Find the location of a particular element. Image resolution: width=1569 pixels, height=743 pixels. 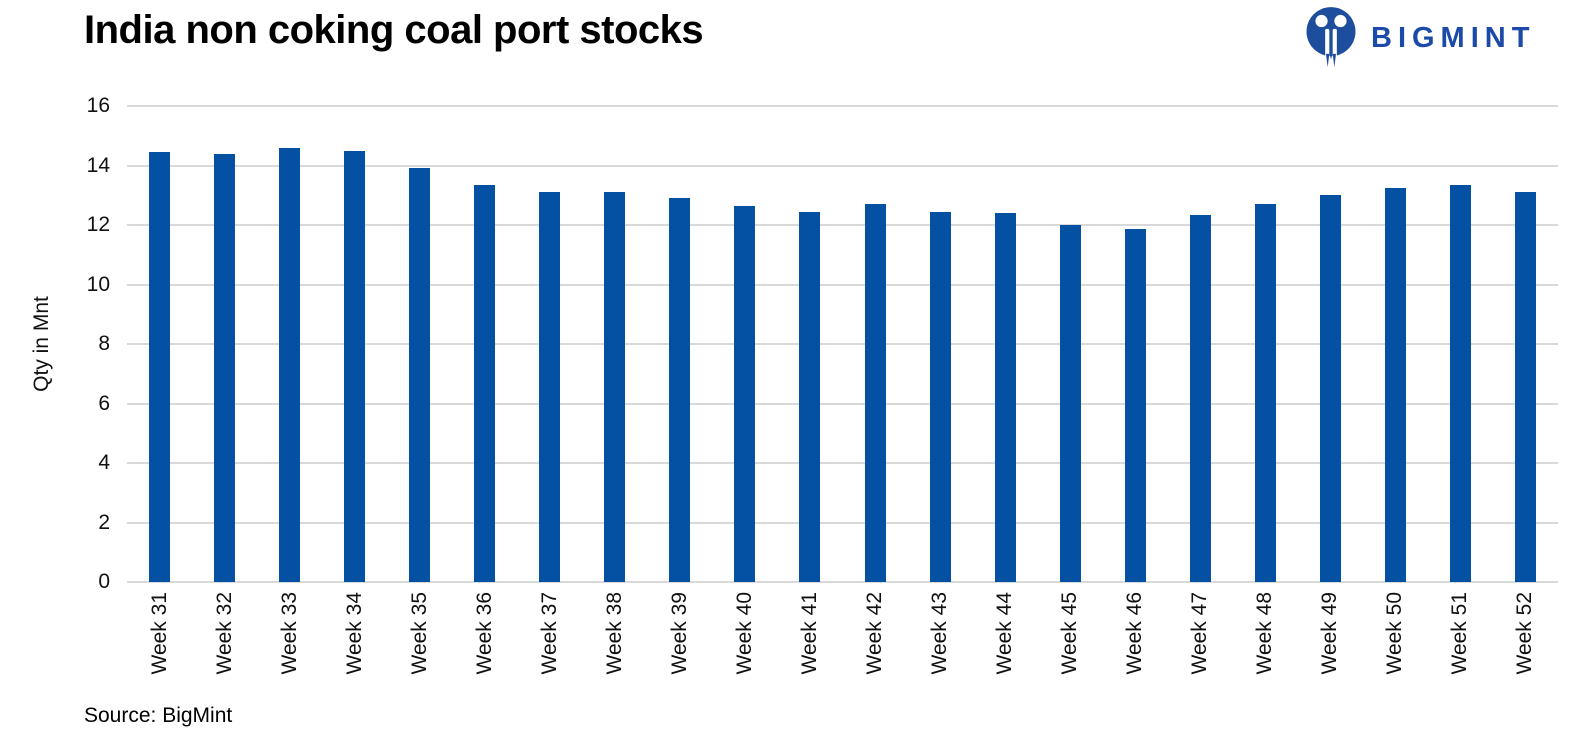

y-tick-label: 2 is located at coordinates (104, 522).